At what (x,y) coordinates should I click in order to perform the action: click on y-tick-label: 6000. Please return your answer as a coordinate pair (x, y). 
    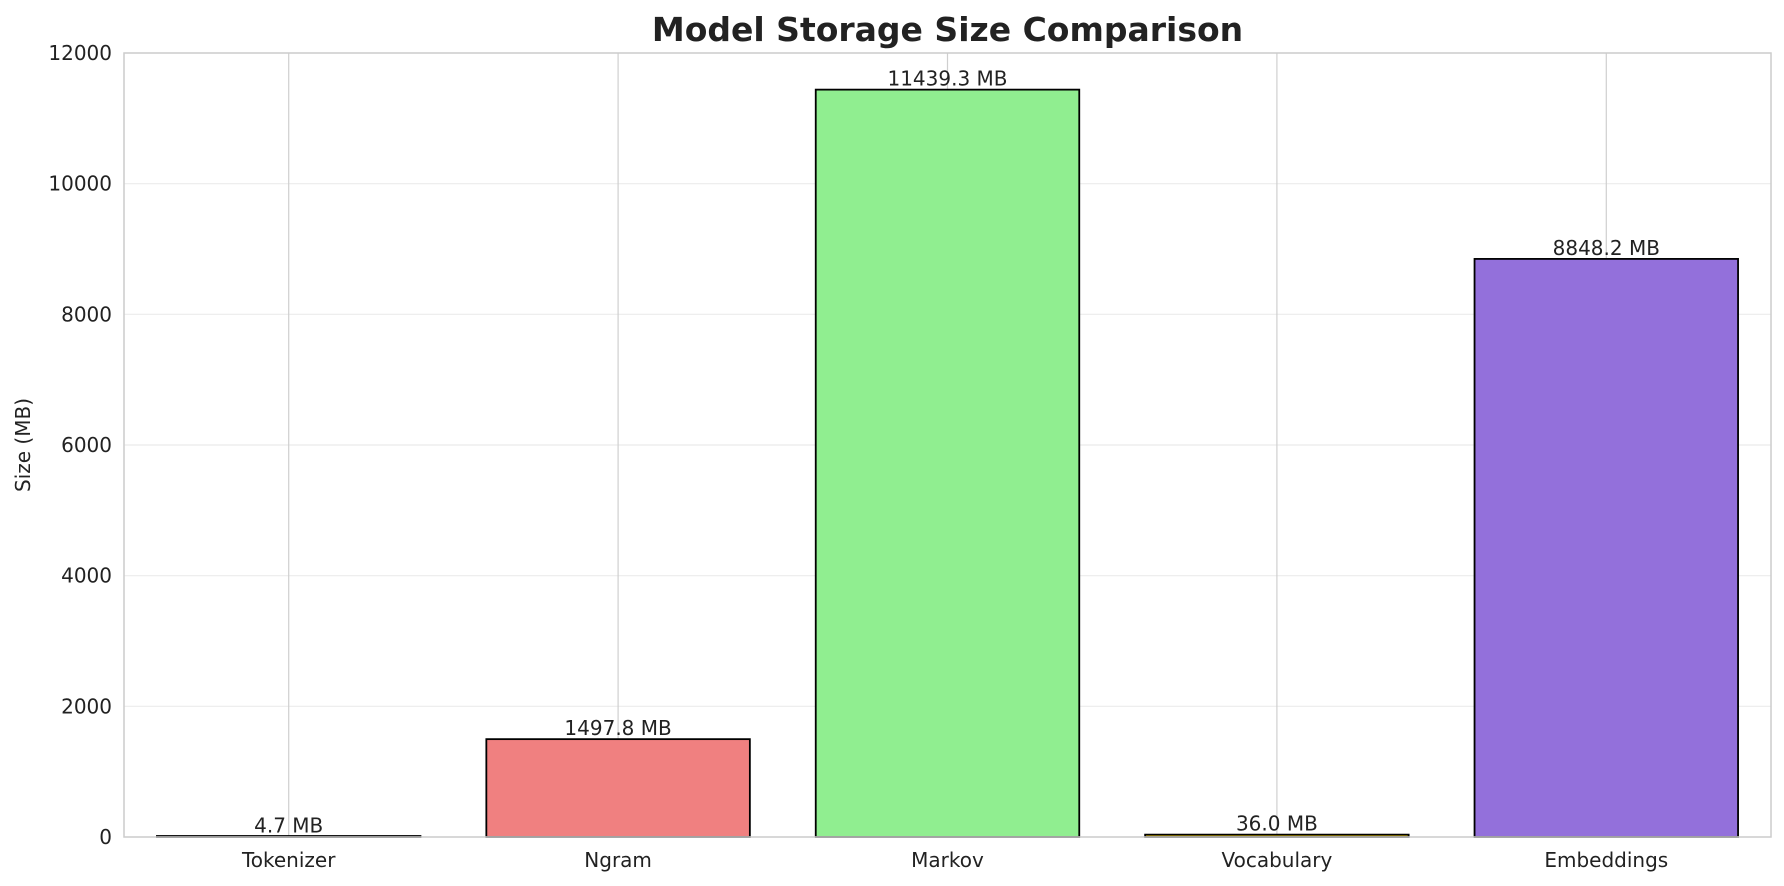
    Looking at the image, I should click on (86, 445).